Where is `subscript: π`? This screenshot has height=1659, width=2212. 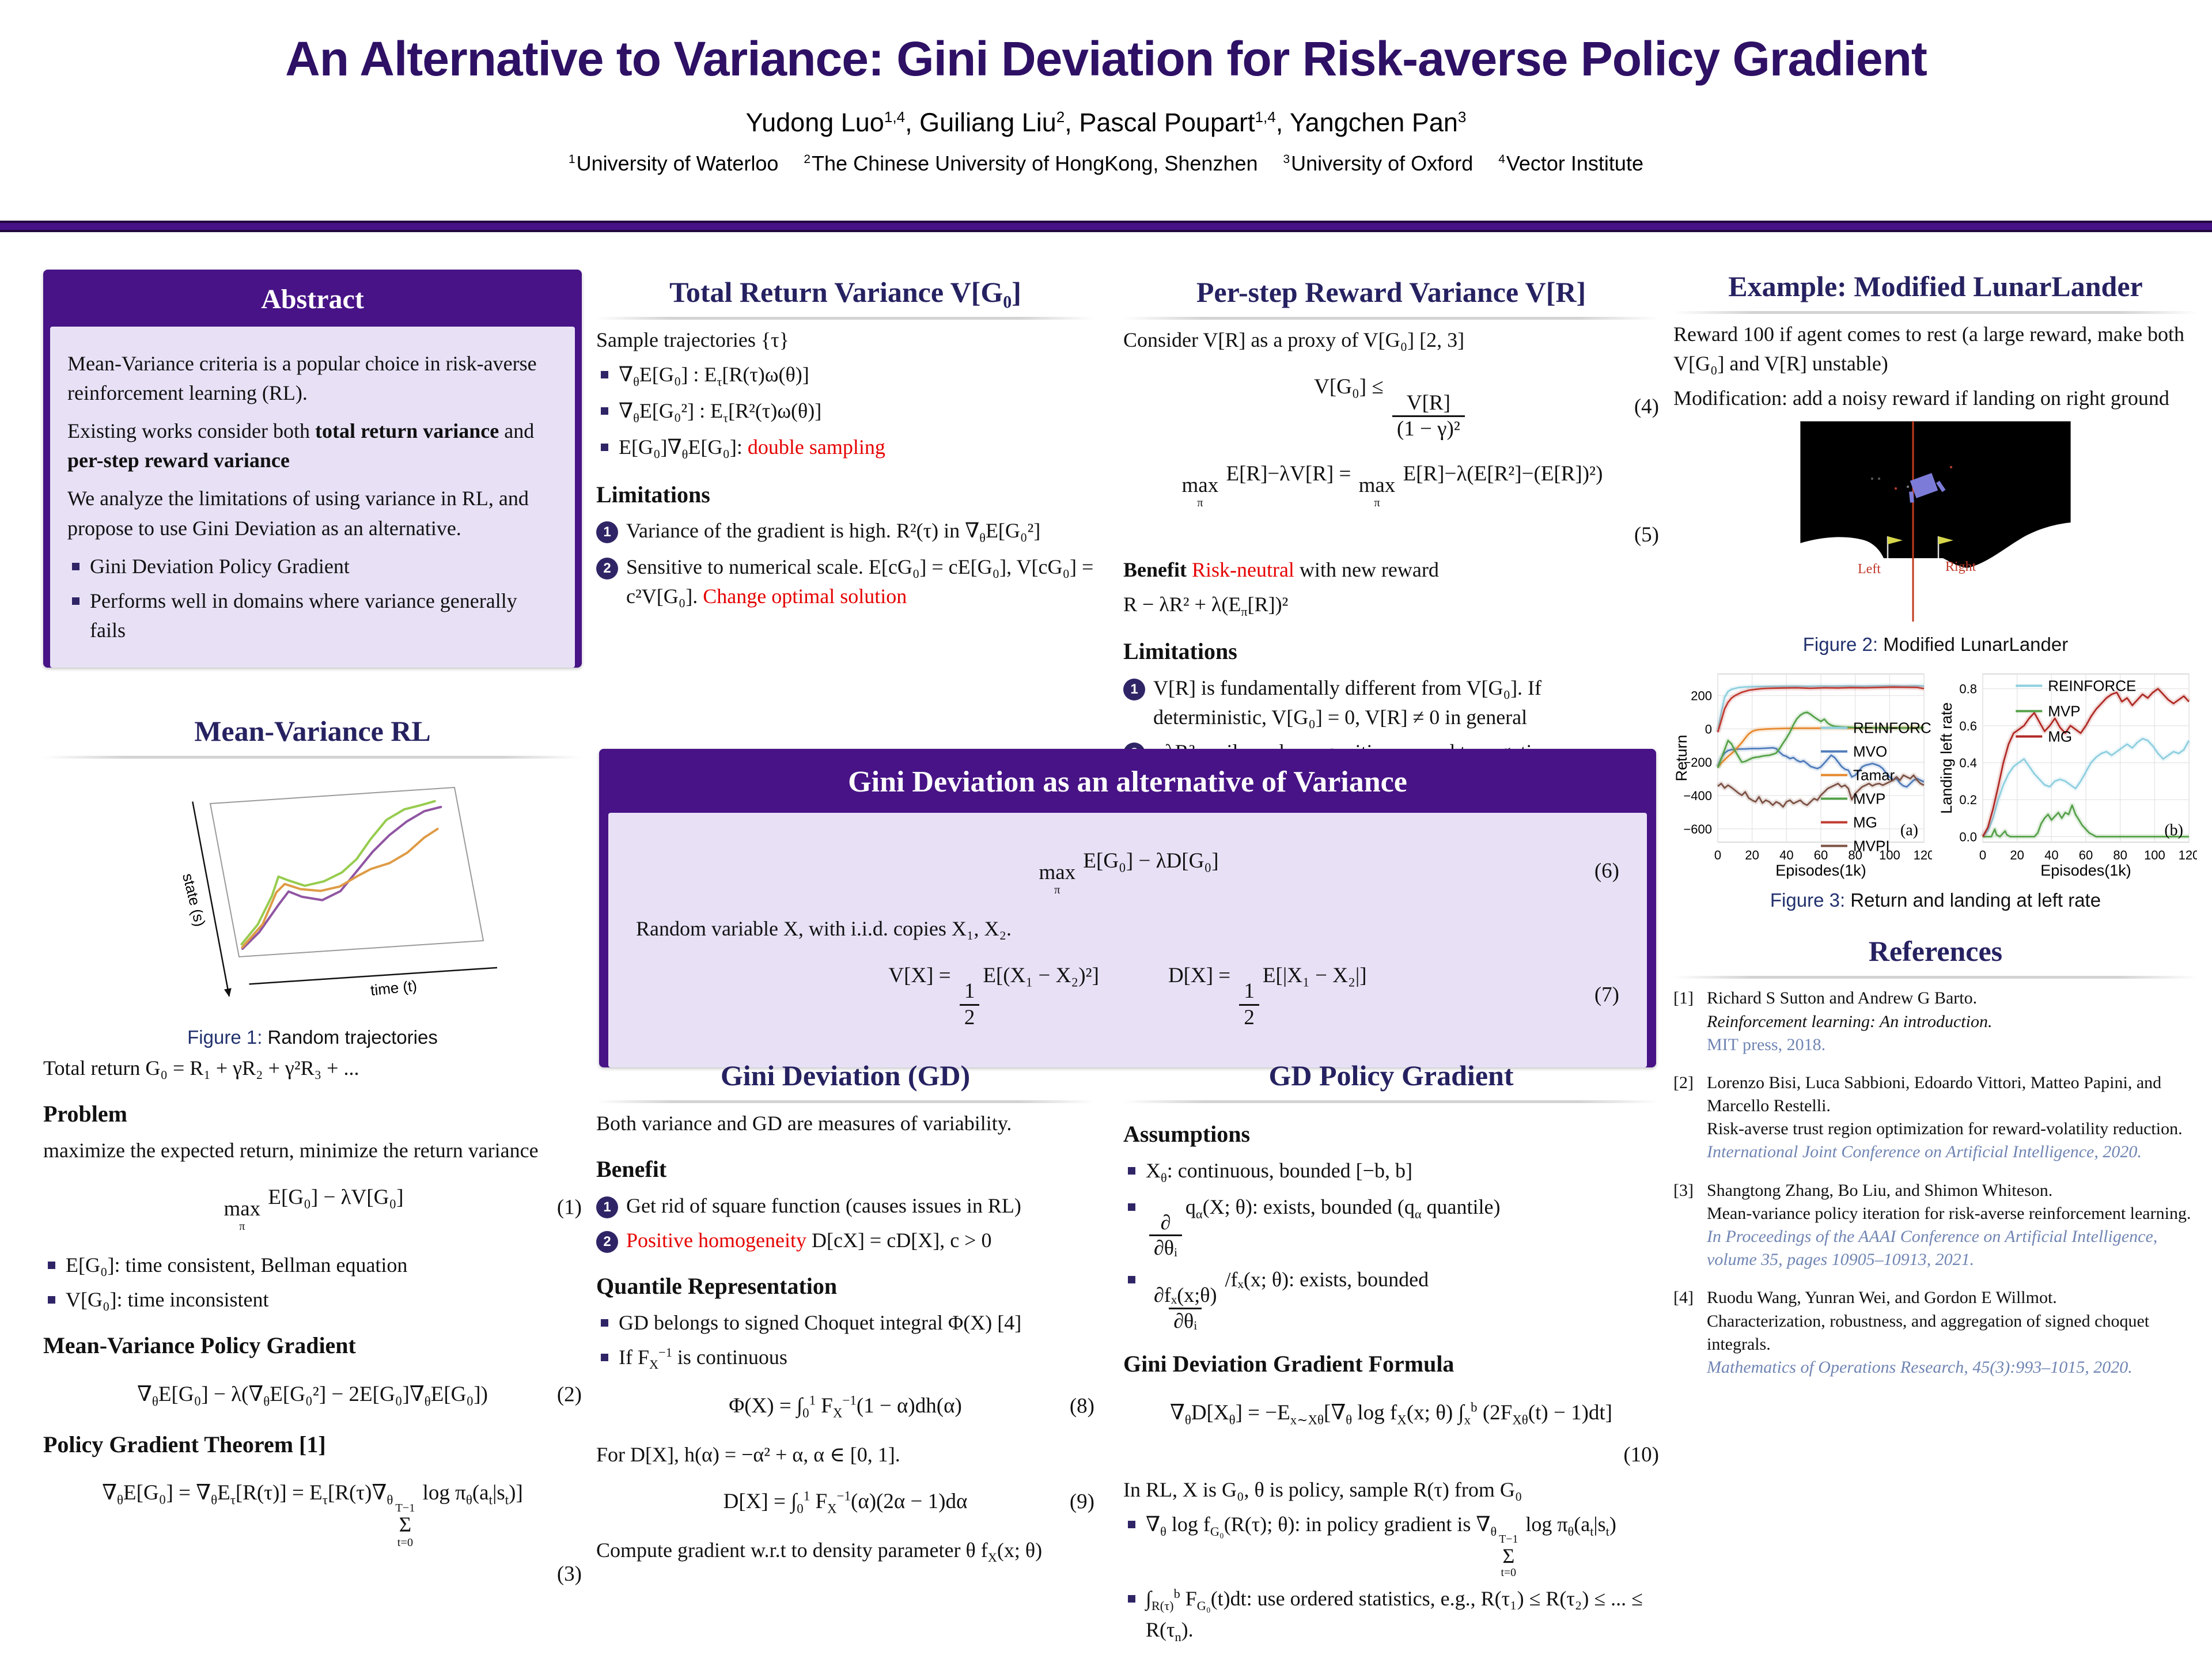
subscript: π is located at coordinates (1244, 611).